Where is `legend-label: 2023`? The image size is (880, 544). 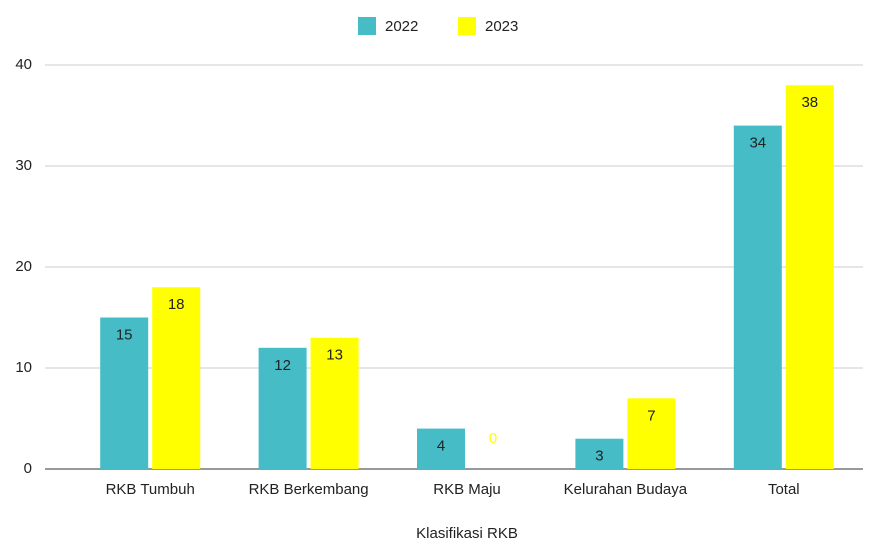
legend-label: 2023 is located at coordinates (501, 26).